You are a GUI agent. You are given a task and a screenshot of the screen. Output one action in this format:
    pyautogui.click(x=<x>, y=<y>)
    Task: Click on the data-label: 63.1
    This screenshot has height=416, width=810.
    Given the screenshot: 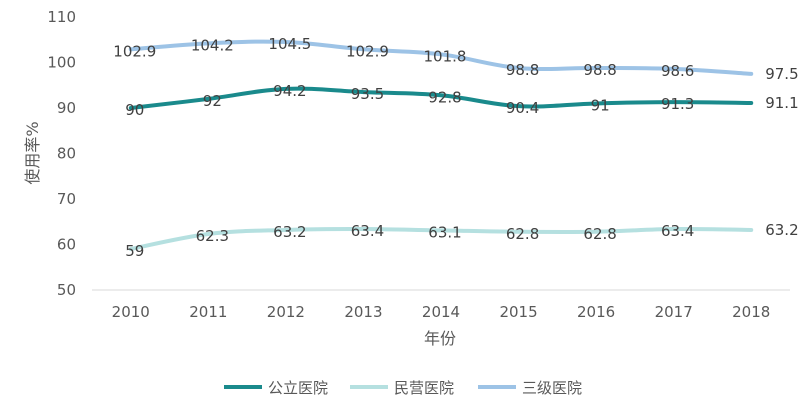 What is the action you would take?
    pyautogui.click(x=444, y=232)
    